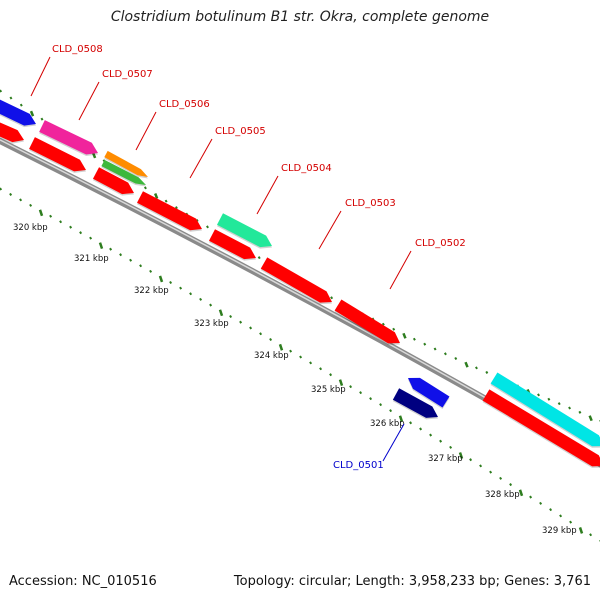 The height and width of the screenshot is (604, 600). I want to click on gene-label: CLD_0501, so click(358, 465).